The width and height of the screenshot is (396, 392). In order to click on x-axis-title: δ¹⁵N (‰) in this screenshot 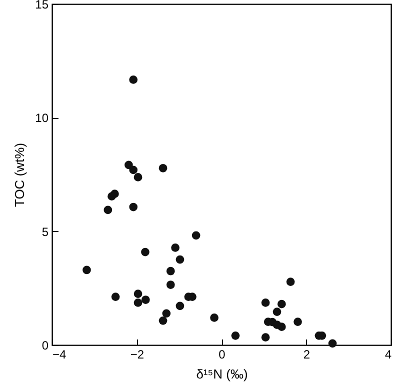, I will do `click(222, 374)`.